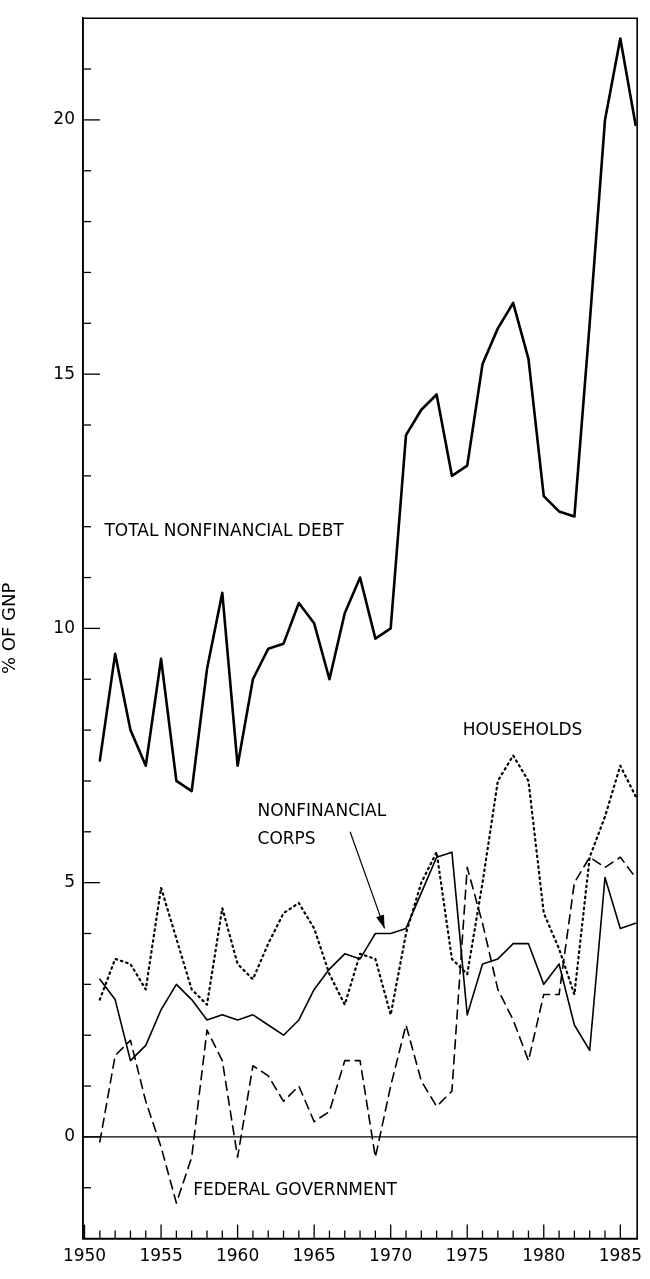  I want to click on x-tick-label: 1955, so click(161, 1255).